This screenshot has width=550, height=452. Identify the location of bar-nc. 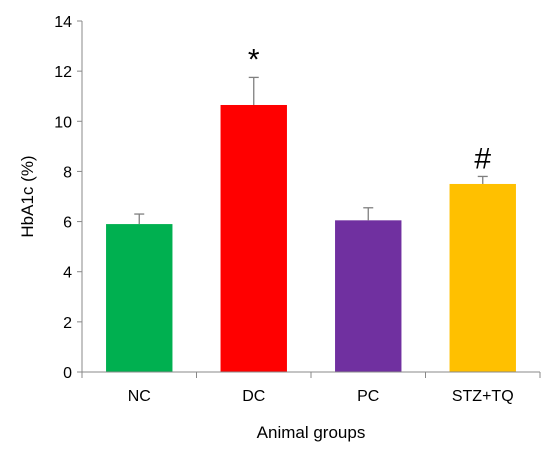
(139, 298).